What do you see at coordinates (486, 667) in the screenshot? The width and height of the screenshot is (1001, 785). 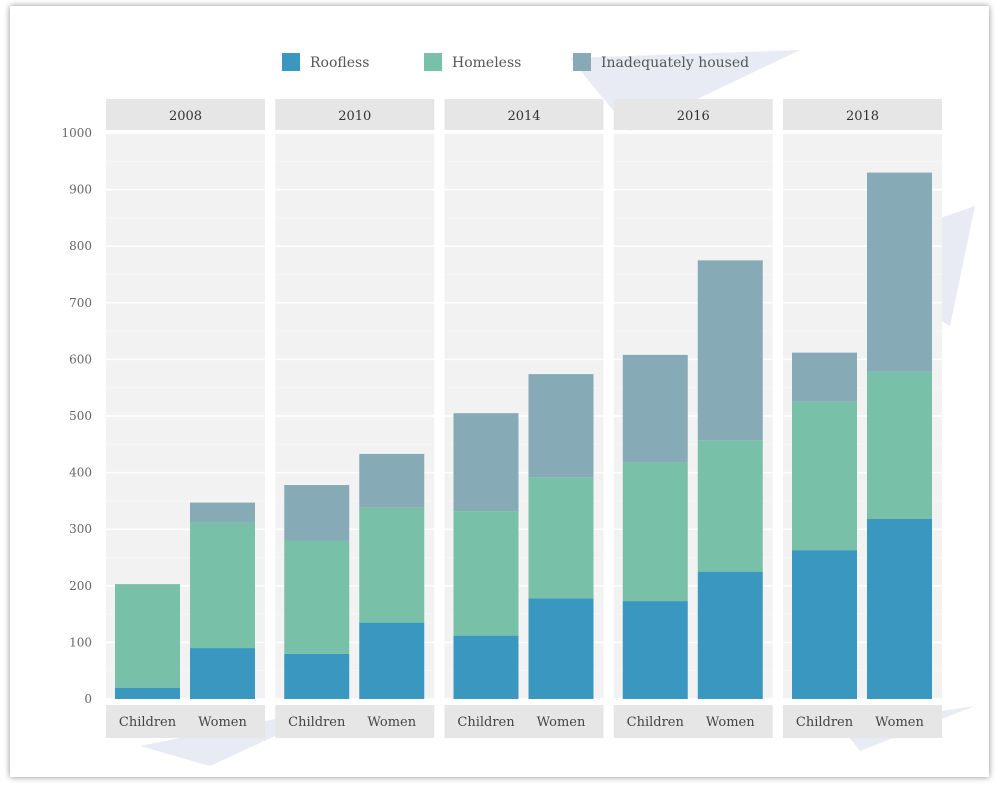 I see `bar-roofless-2014-children` at bounding box center [486, 667].